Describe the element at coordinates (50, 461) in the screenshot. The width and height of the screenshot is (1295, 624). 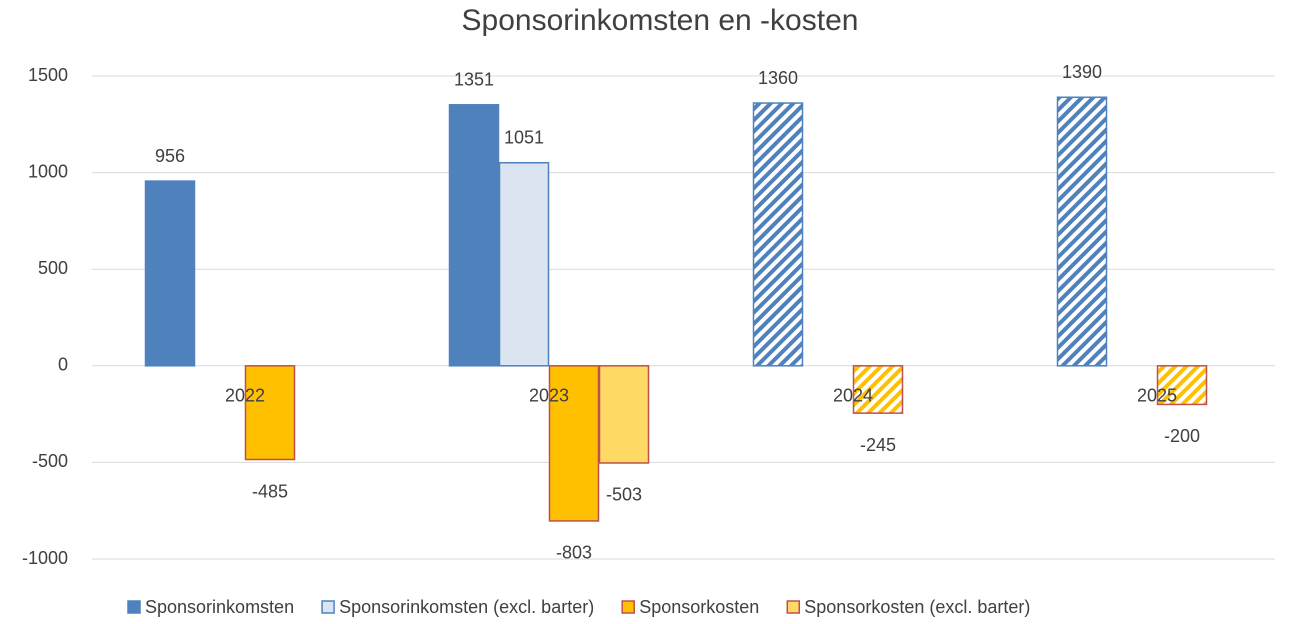
I see `y-tick-label: -500` at that location.